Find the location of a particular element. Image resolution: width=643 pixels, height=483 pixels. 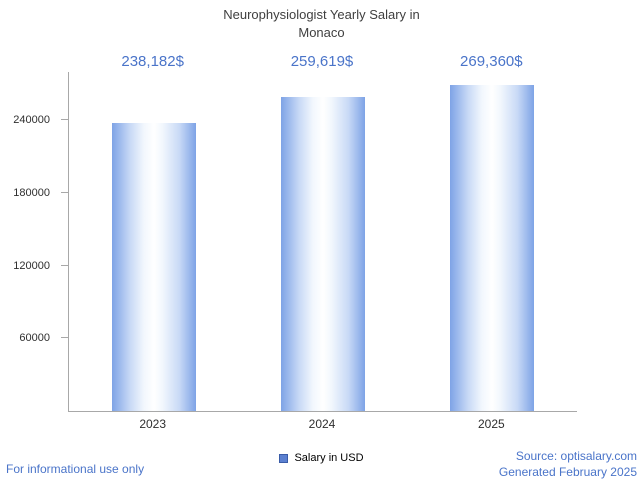

x-axis-label: 2023 is located at coordinates (153, 424).